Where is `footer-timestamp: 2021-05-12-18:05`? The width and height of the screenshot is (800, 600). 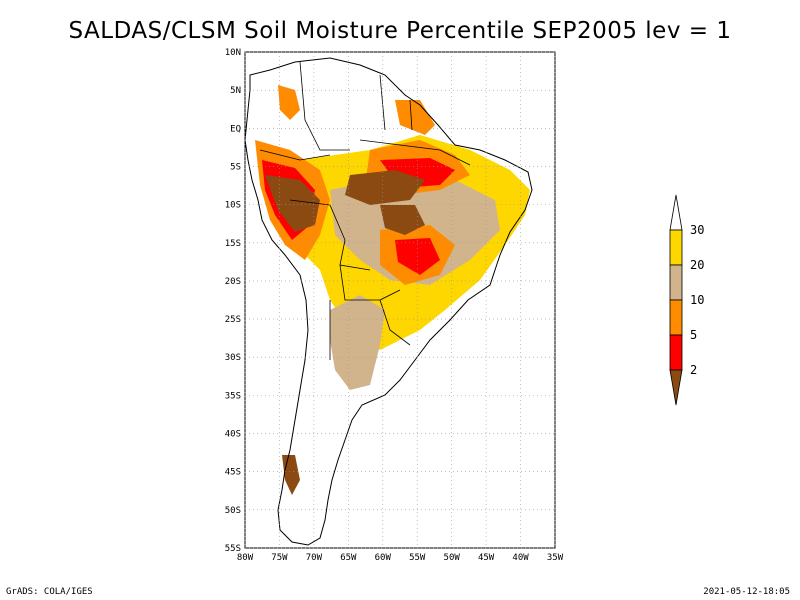 footer-timestamp: 2021-05-12-18:05 is located at coordinates (746, 592).